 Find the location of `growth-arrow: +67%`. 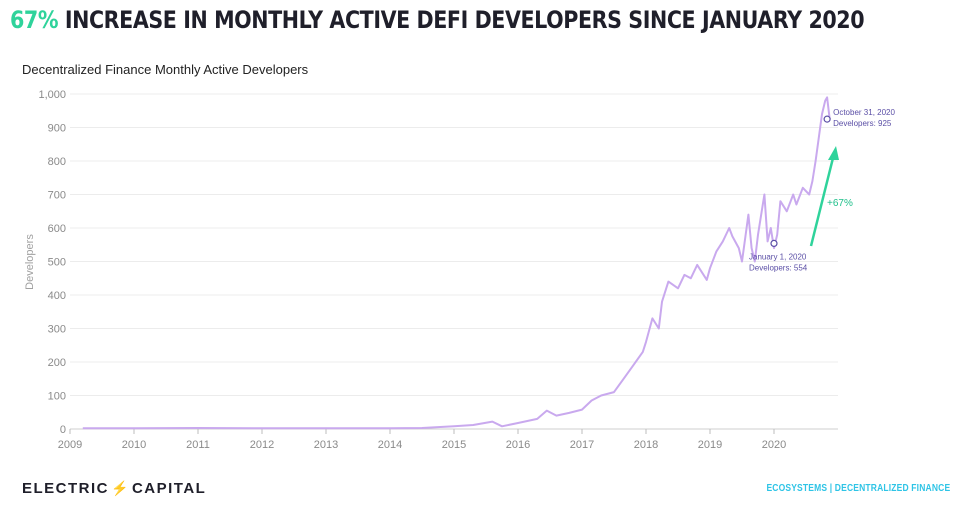

growth-arrow: +67% is located at coordinates (831, 196).